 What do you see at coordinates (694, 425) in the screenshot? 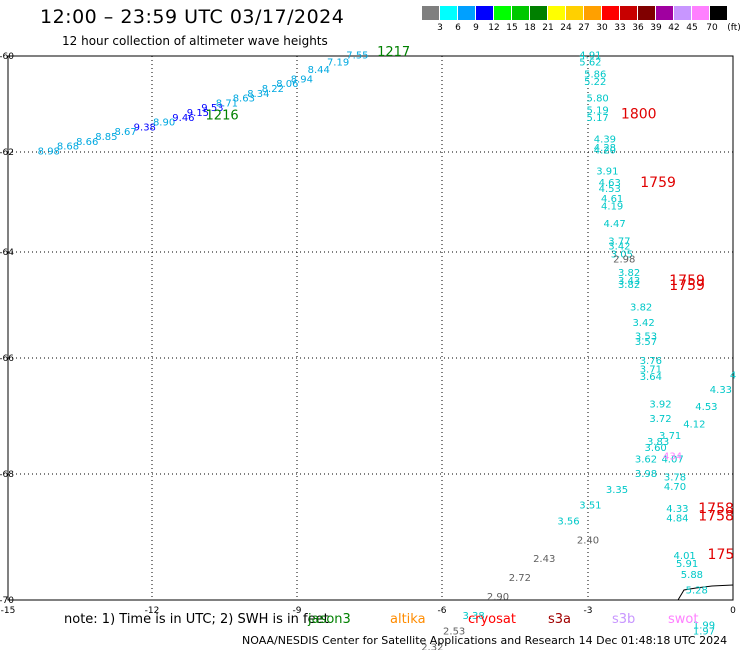
I see `swh-value: 4.12` at bounding box center [694, 425].